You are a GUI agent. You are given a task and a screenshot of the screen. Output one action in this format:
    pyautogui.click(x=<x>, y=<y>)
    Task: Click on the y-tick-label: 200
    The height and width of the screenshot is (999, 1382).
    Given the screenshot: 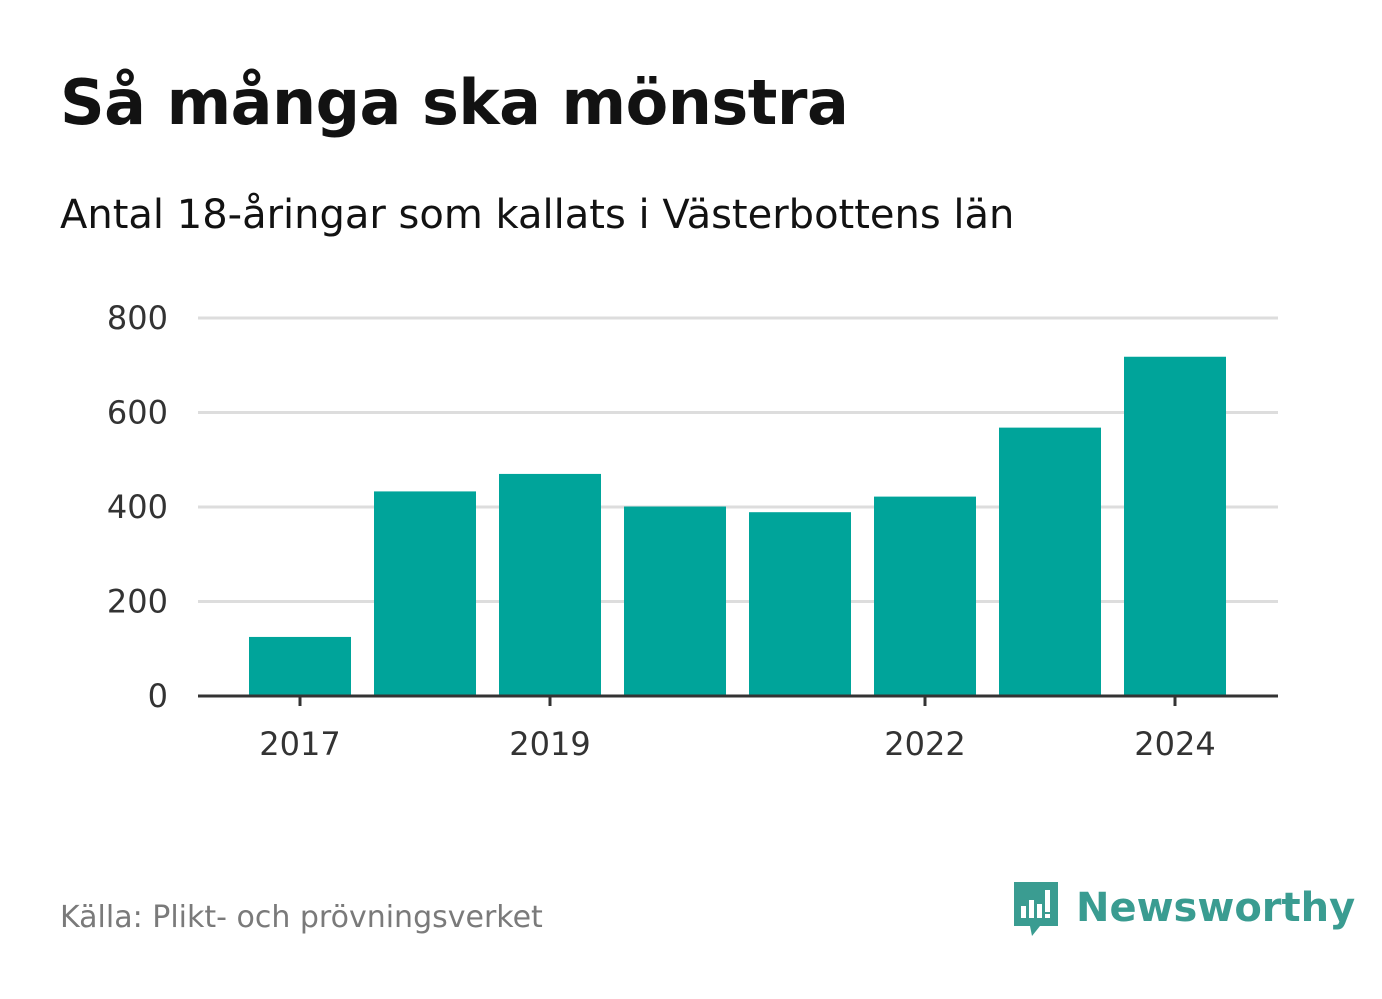 What is the action you would take?
    pyautogui.click(x=137, y=602)
    